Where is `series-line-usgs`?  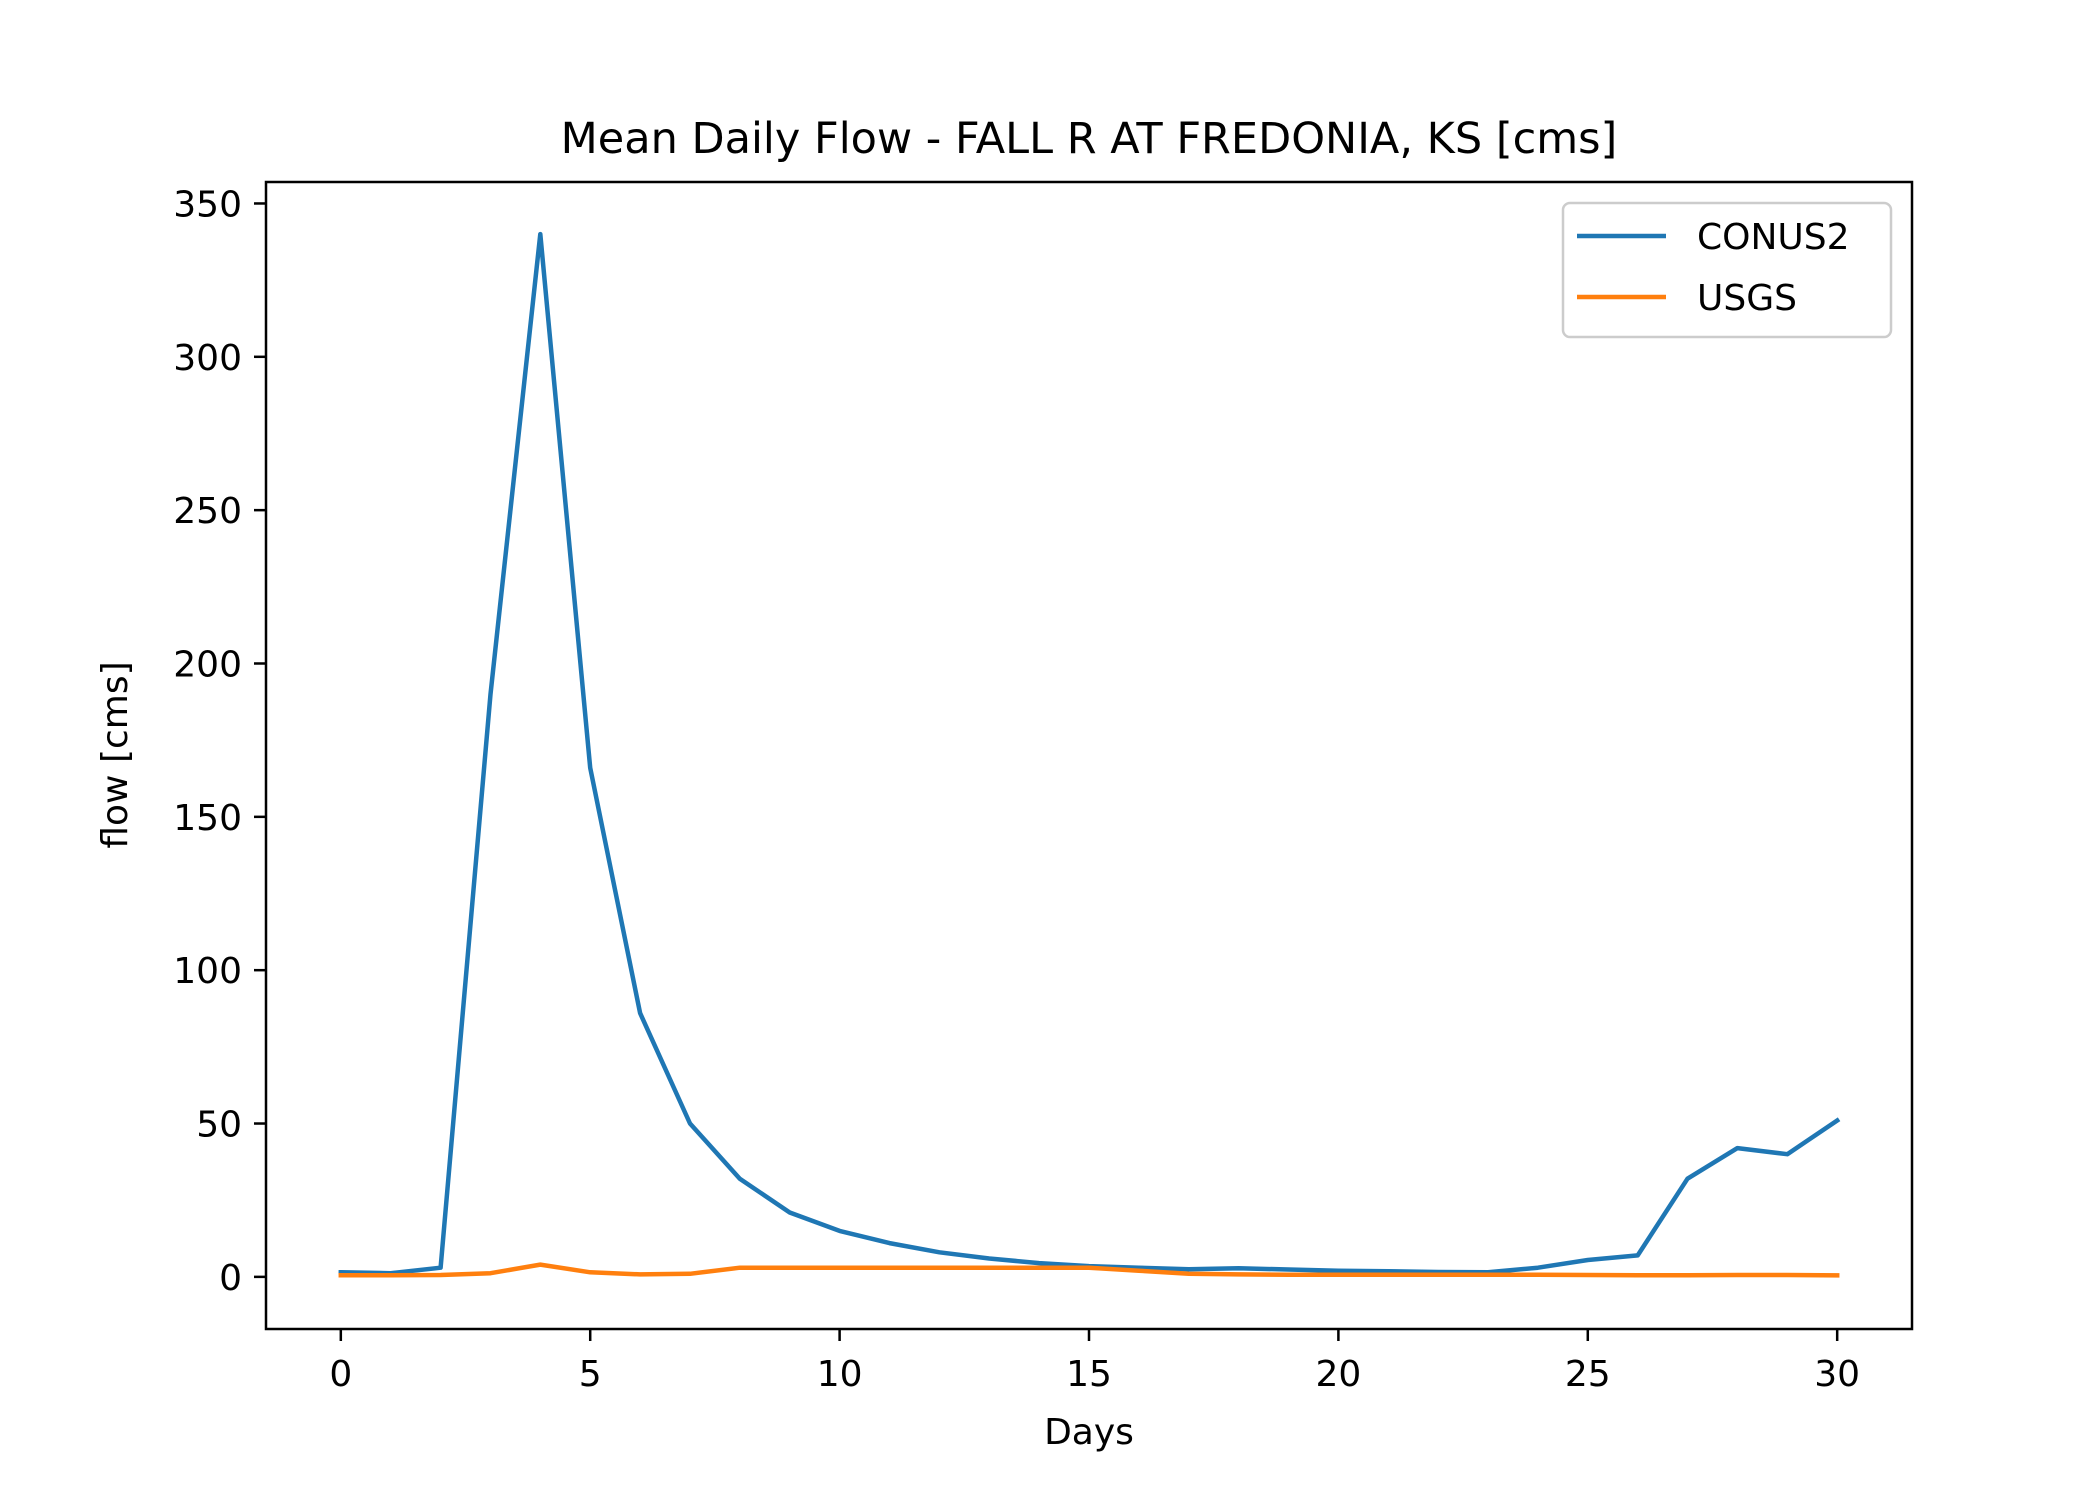 series-line-usgs is located at coordinates (1089, 1270).